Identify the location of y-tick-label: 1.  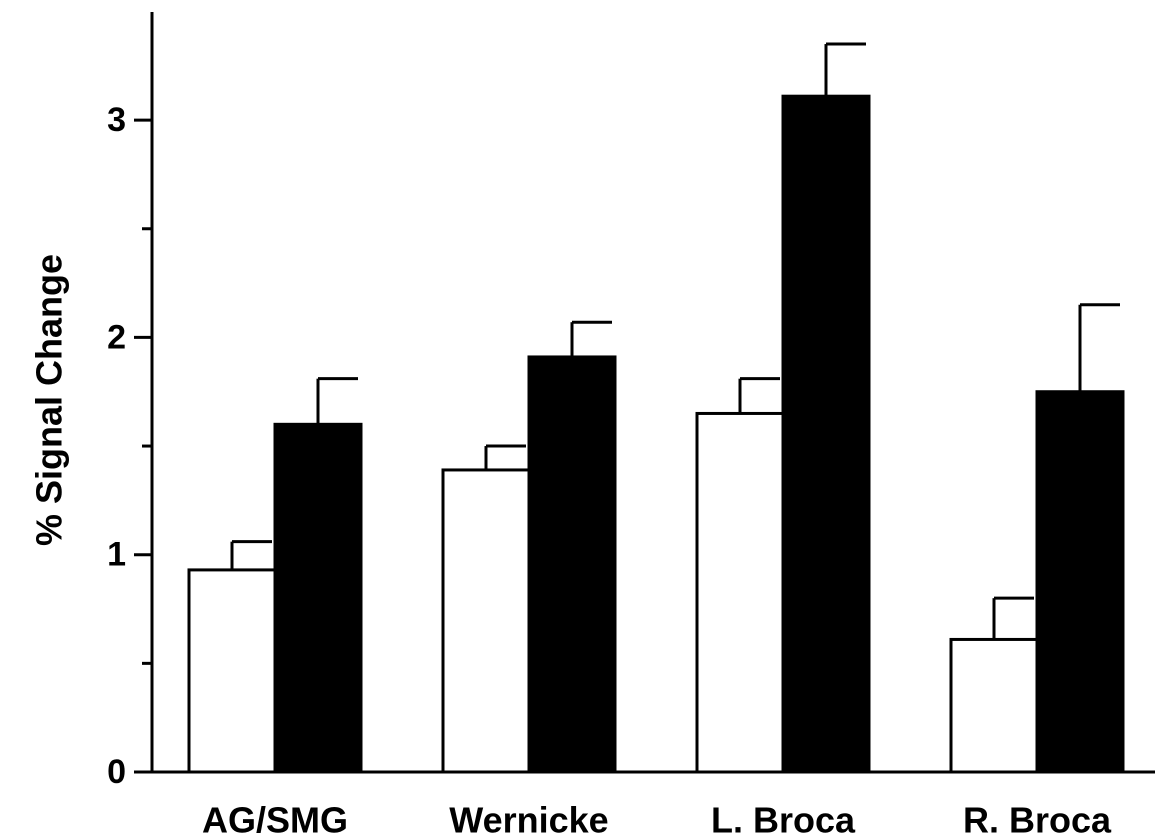
(116, 555).